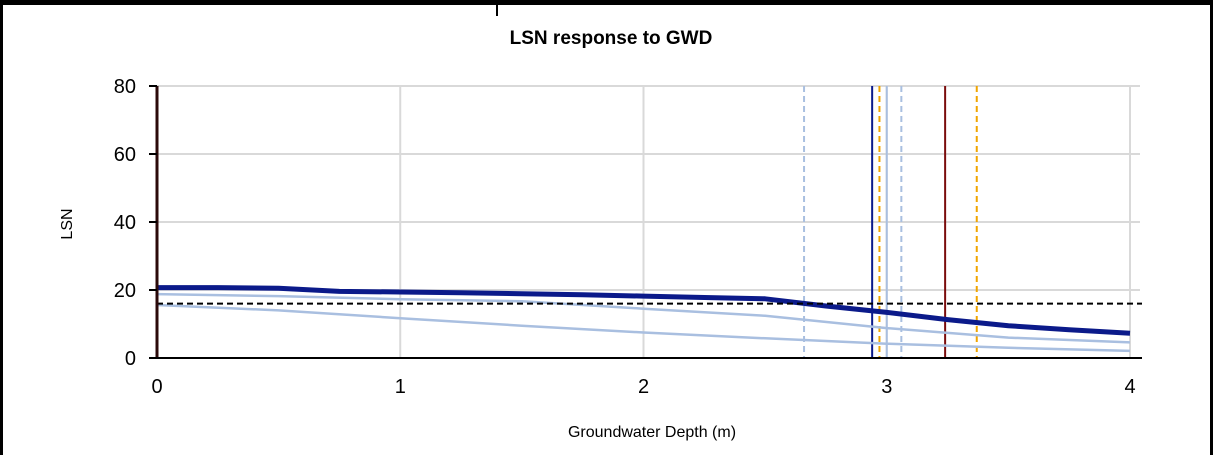 The height and width of the screenshot is (455, 1213). I want to click on y-tick-labels: 0 20 40 60 80, so click(125, 223).